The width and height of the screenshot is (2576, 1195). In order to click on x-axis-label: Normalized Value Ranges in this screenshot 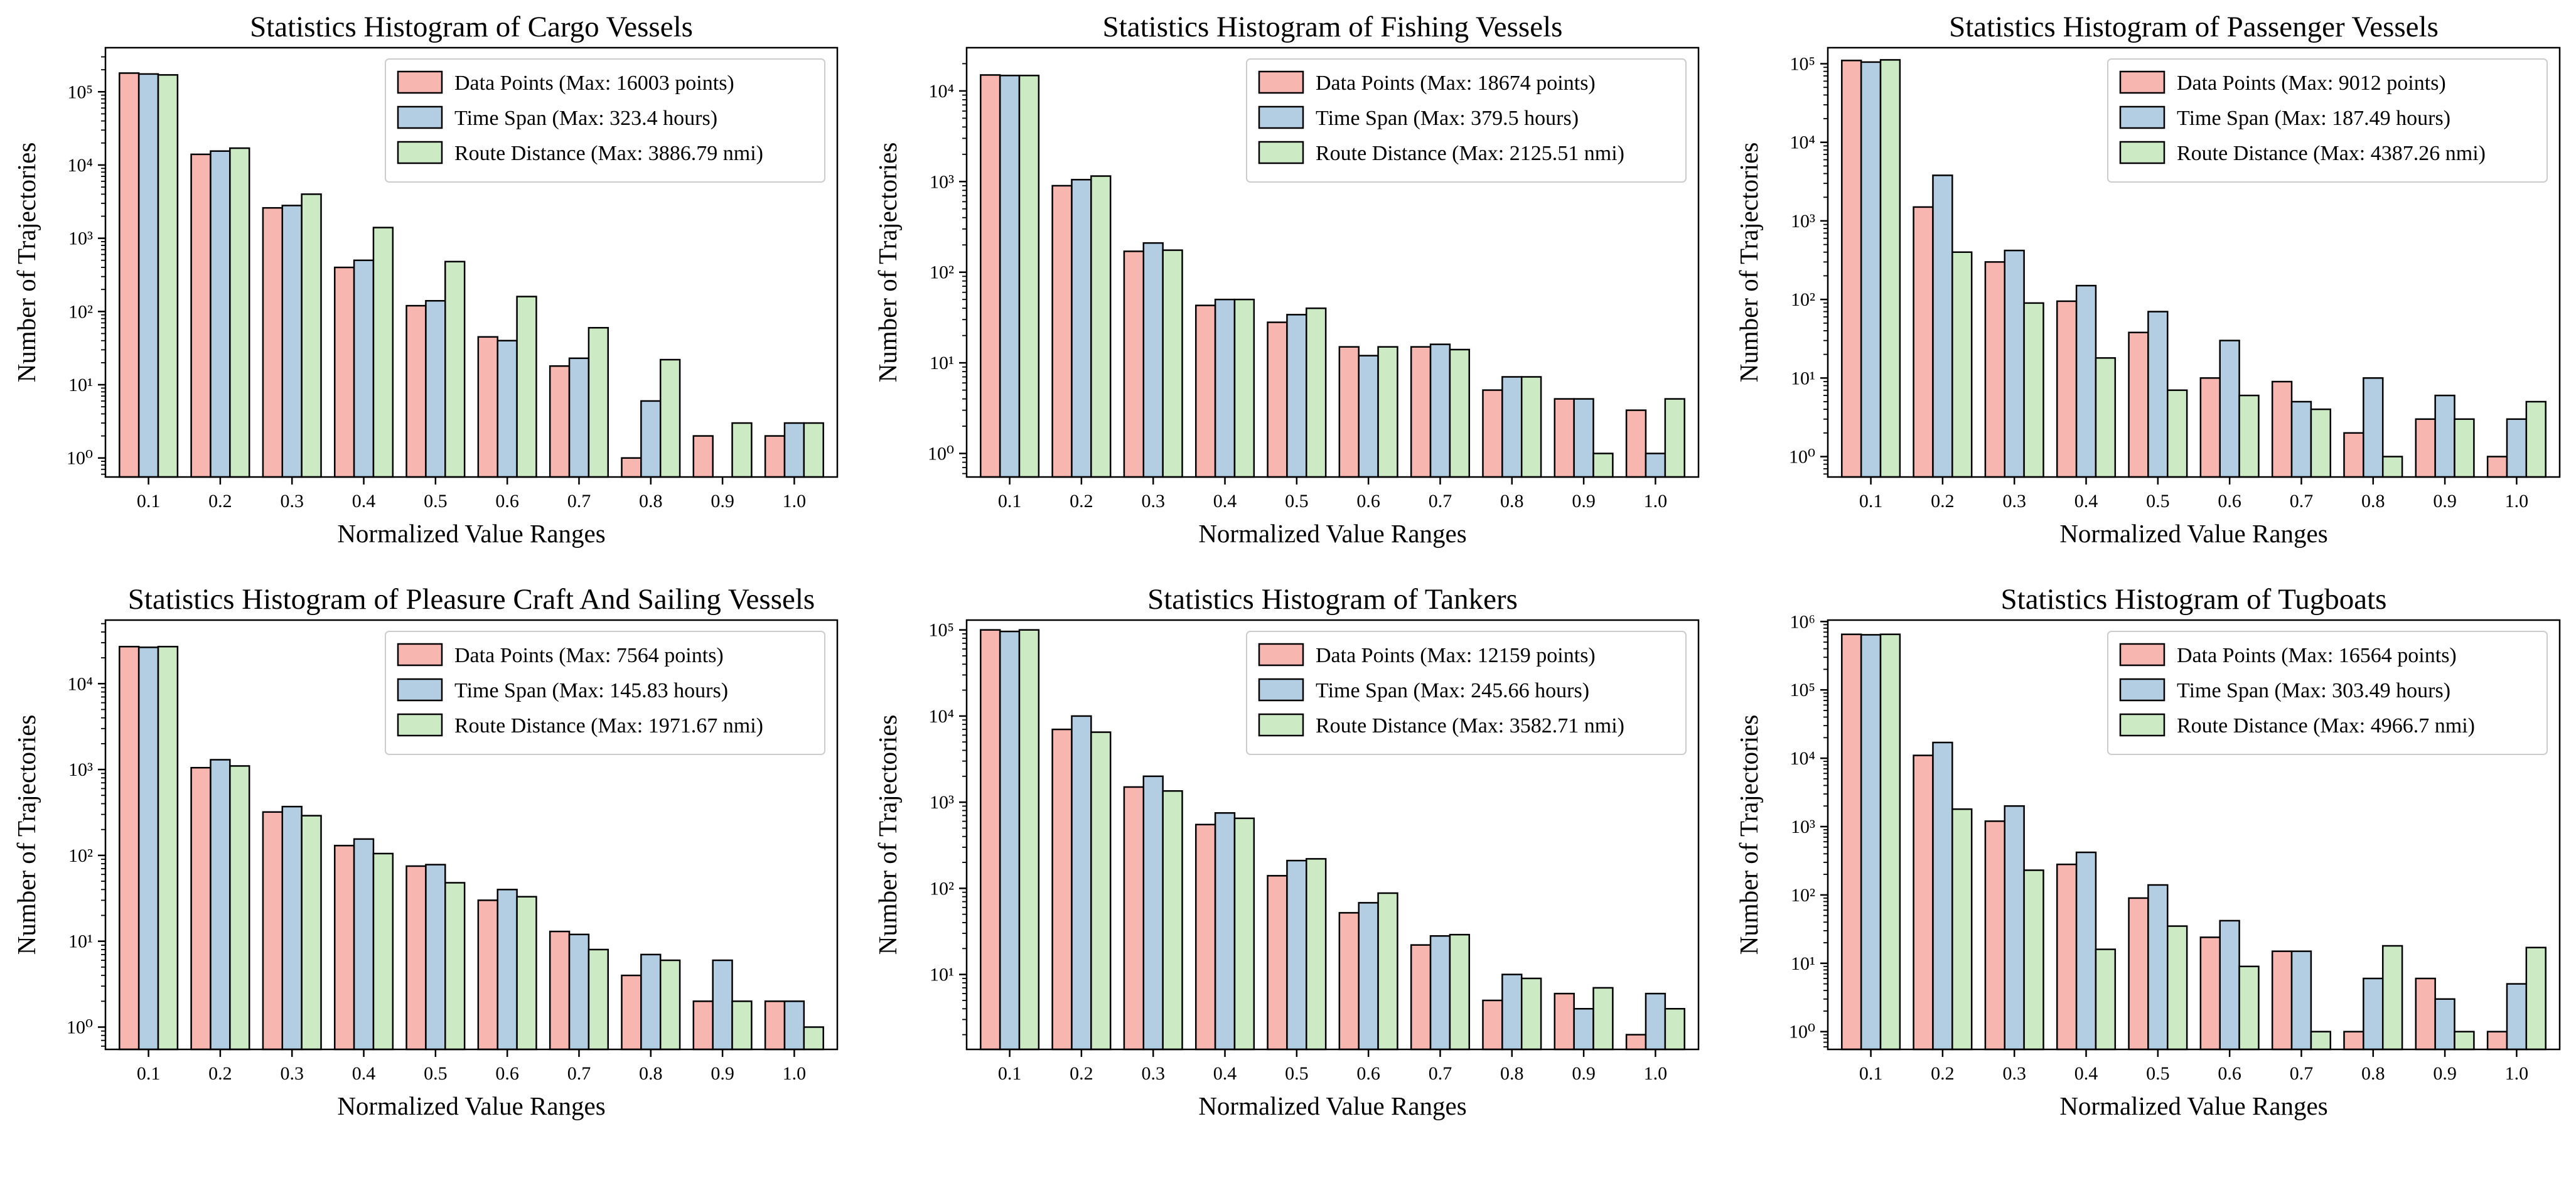, I will do `click(1332, 533)`.